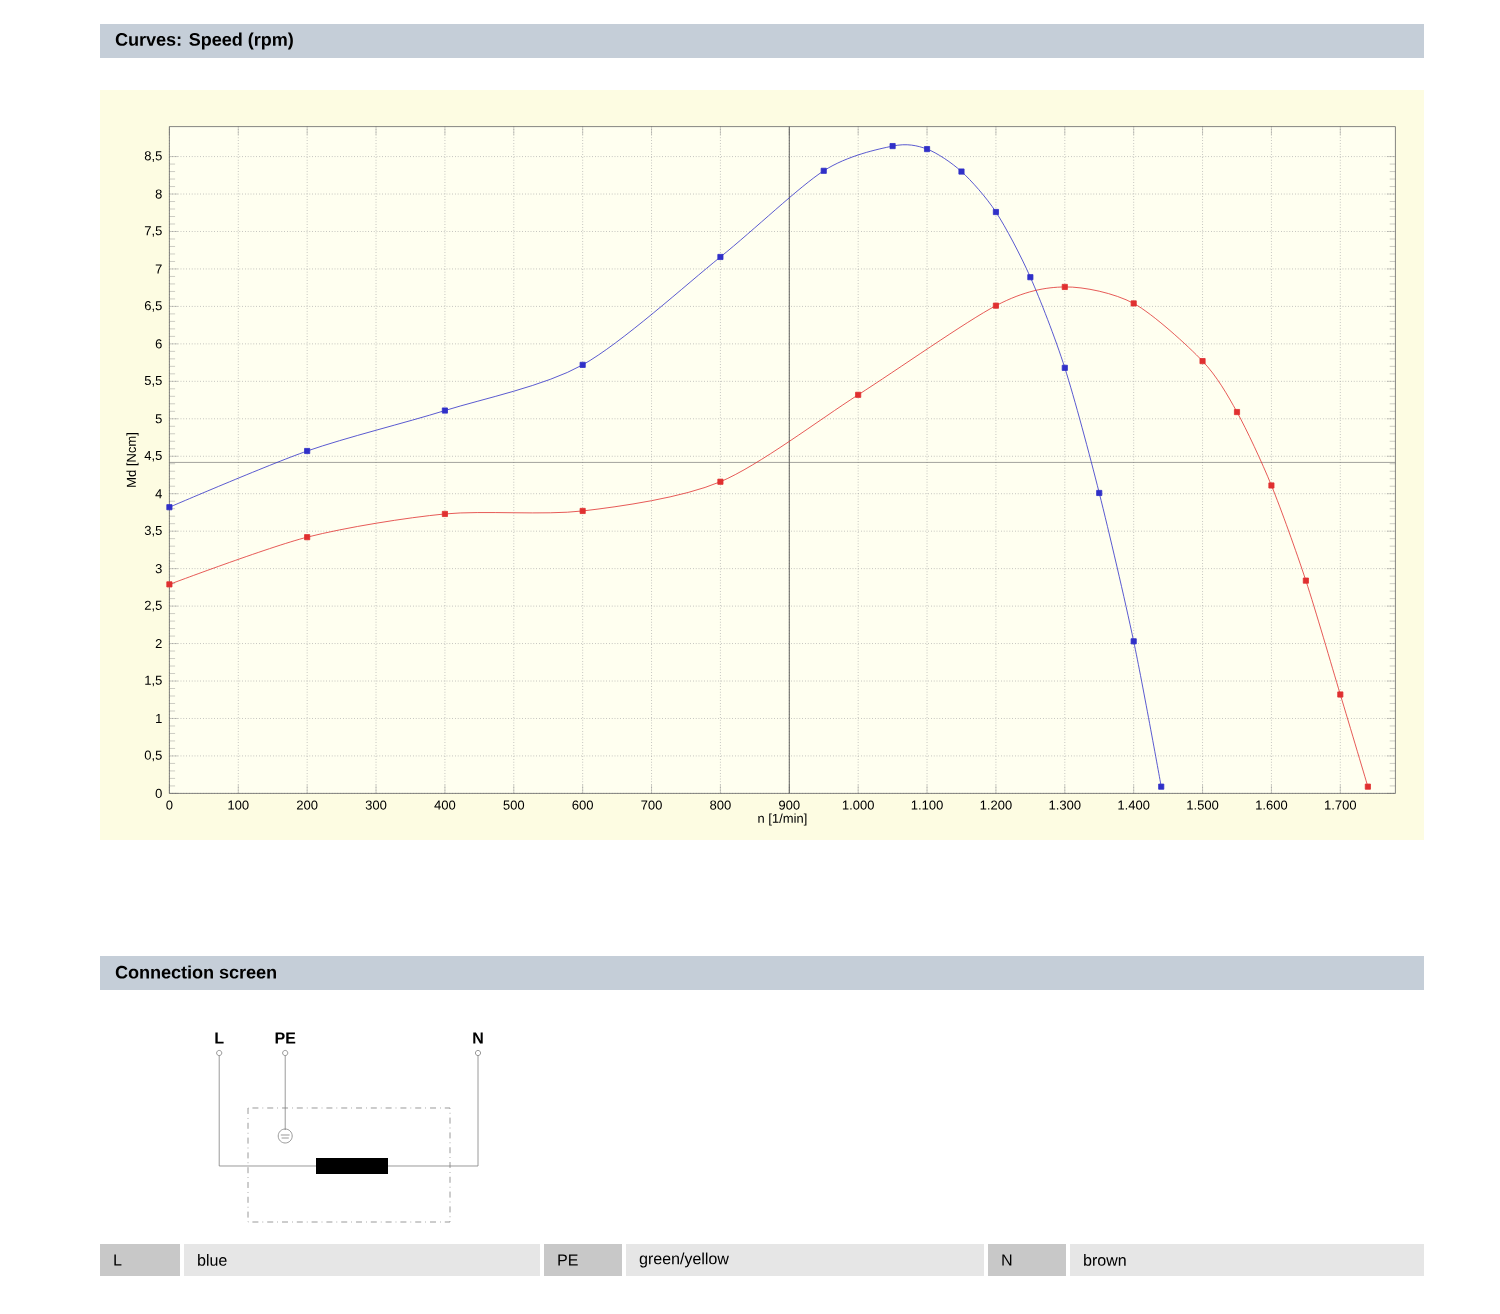 The height and width of the screenshot is (1314, 1500). I want to click on text: brown, so click(1105, 1260).